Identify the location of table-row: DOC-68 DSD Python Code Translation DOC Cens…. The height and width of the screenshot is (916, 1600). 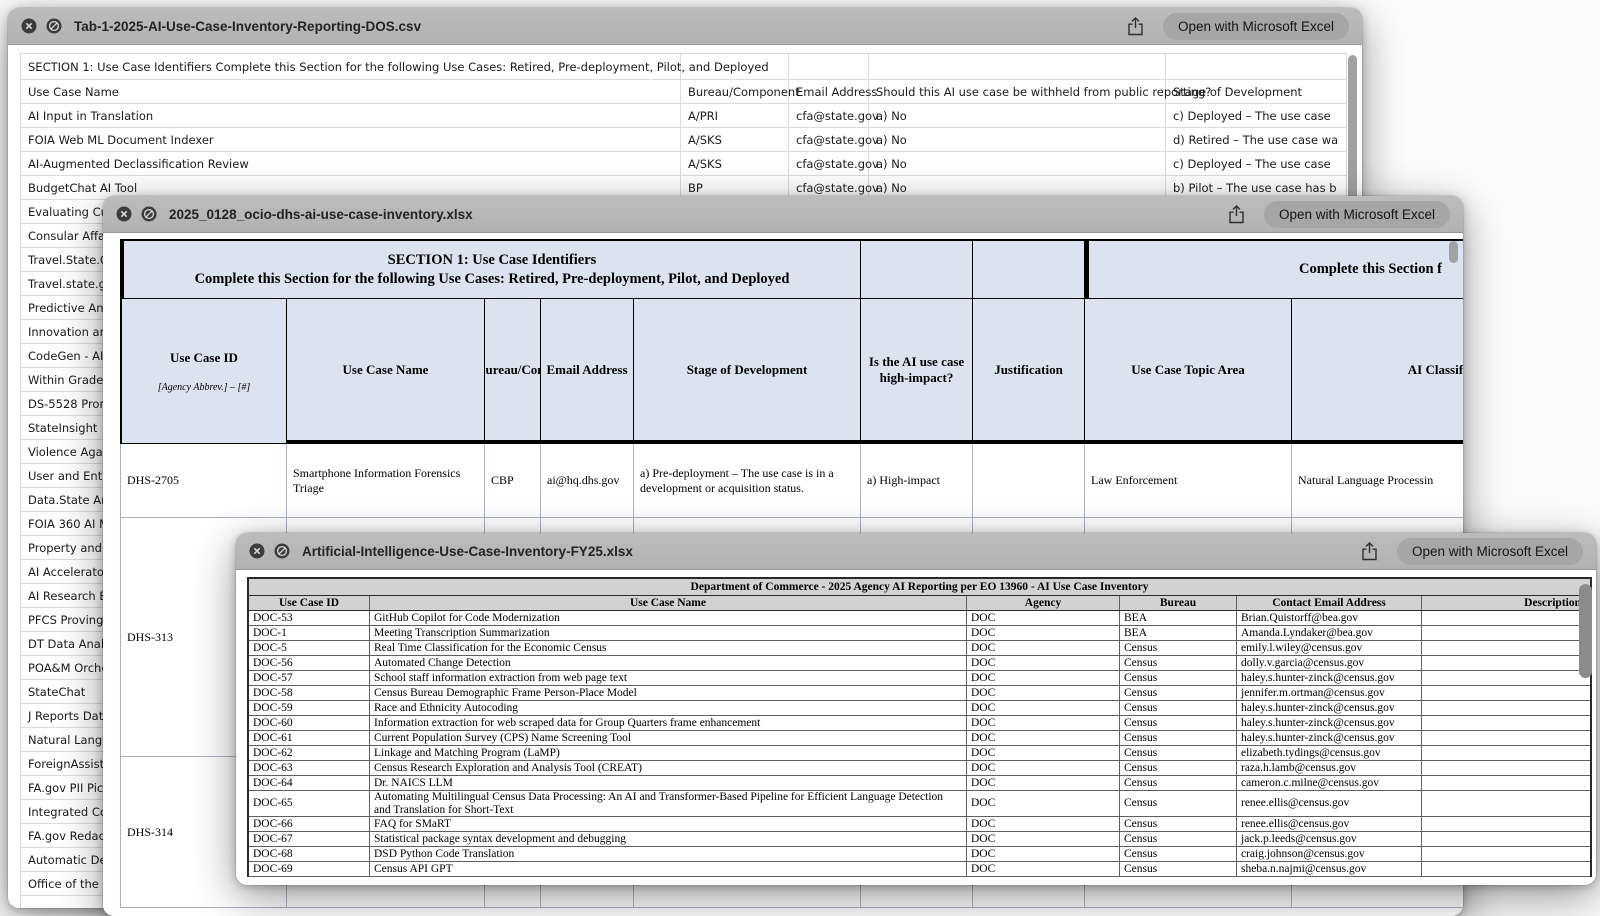
(919, 854).